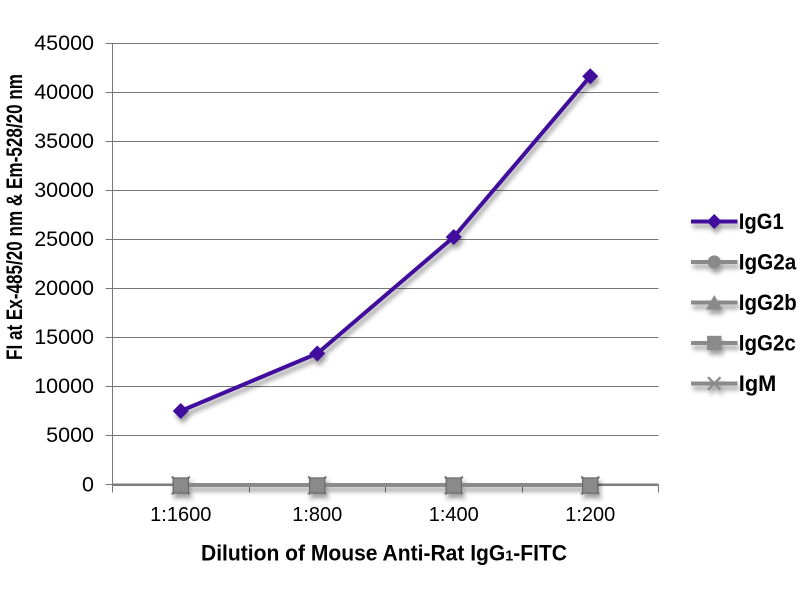 The height and width of the screenshot is (605, 800). Describe the element at coordinates (64, 337) in the screenshot. I see `svg-text: 15000` at that location.